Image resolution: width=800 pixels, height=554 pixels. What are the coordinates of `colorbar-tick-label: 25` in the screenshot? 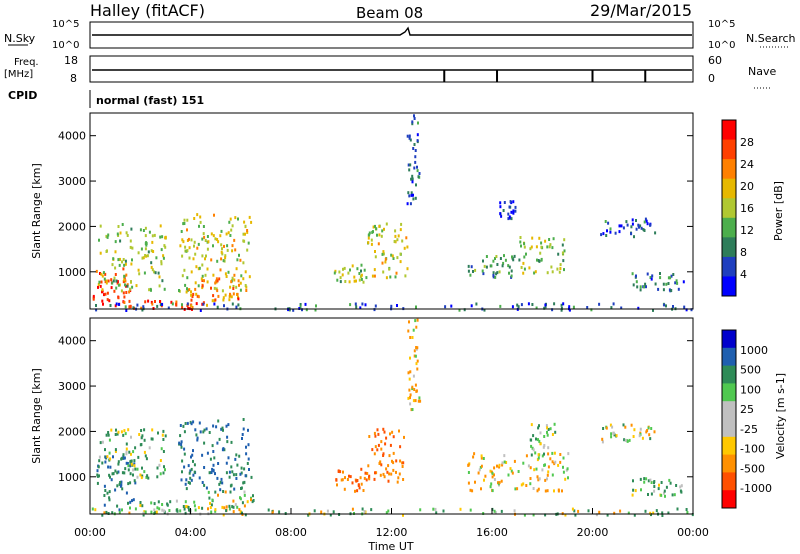 It's located at (747, 409).